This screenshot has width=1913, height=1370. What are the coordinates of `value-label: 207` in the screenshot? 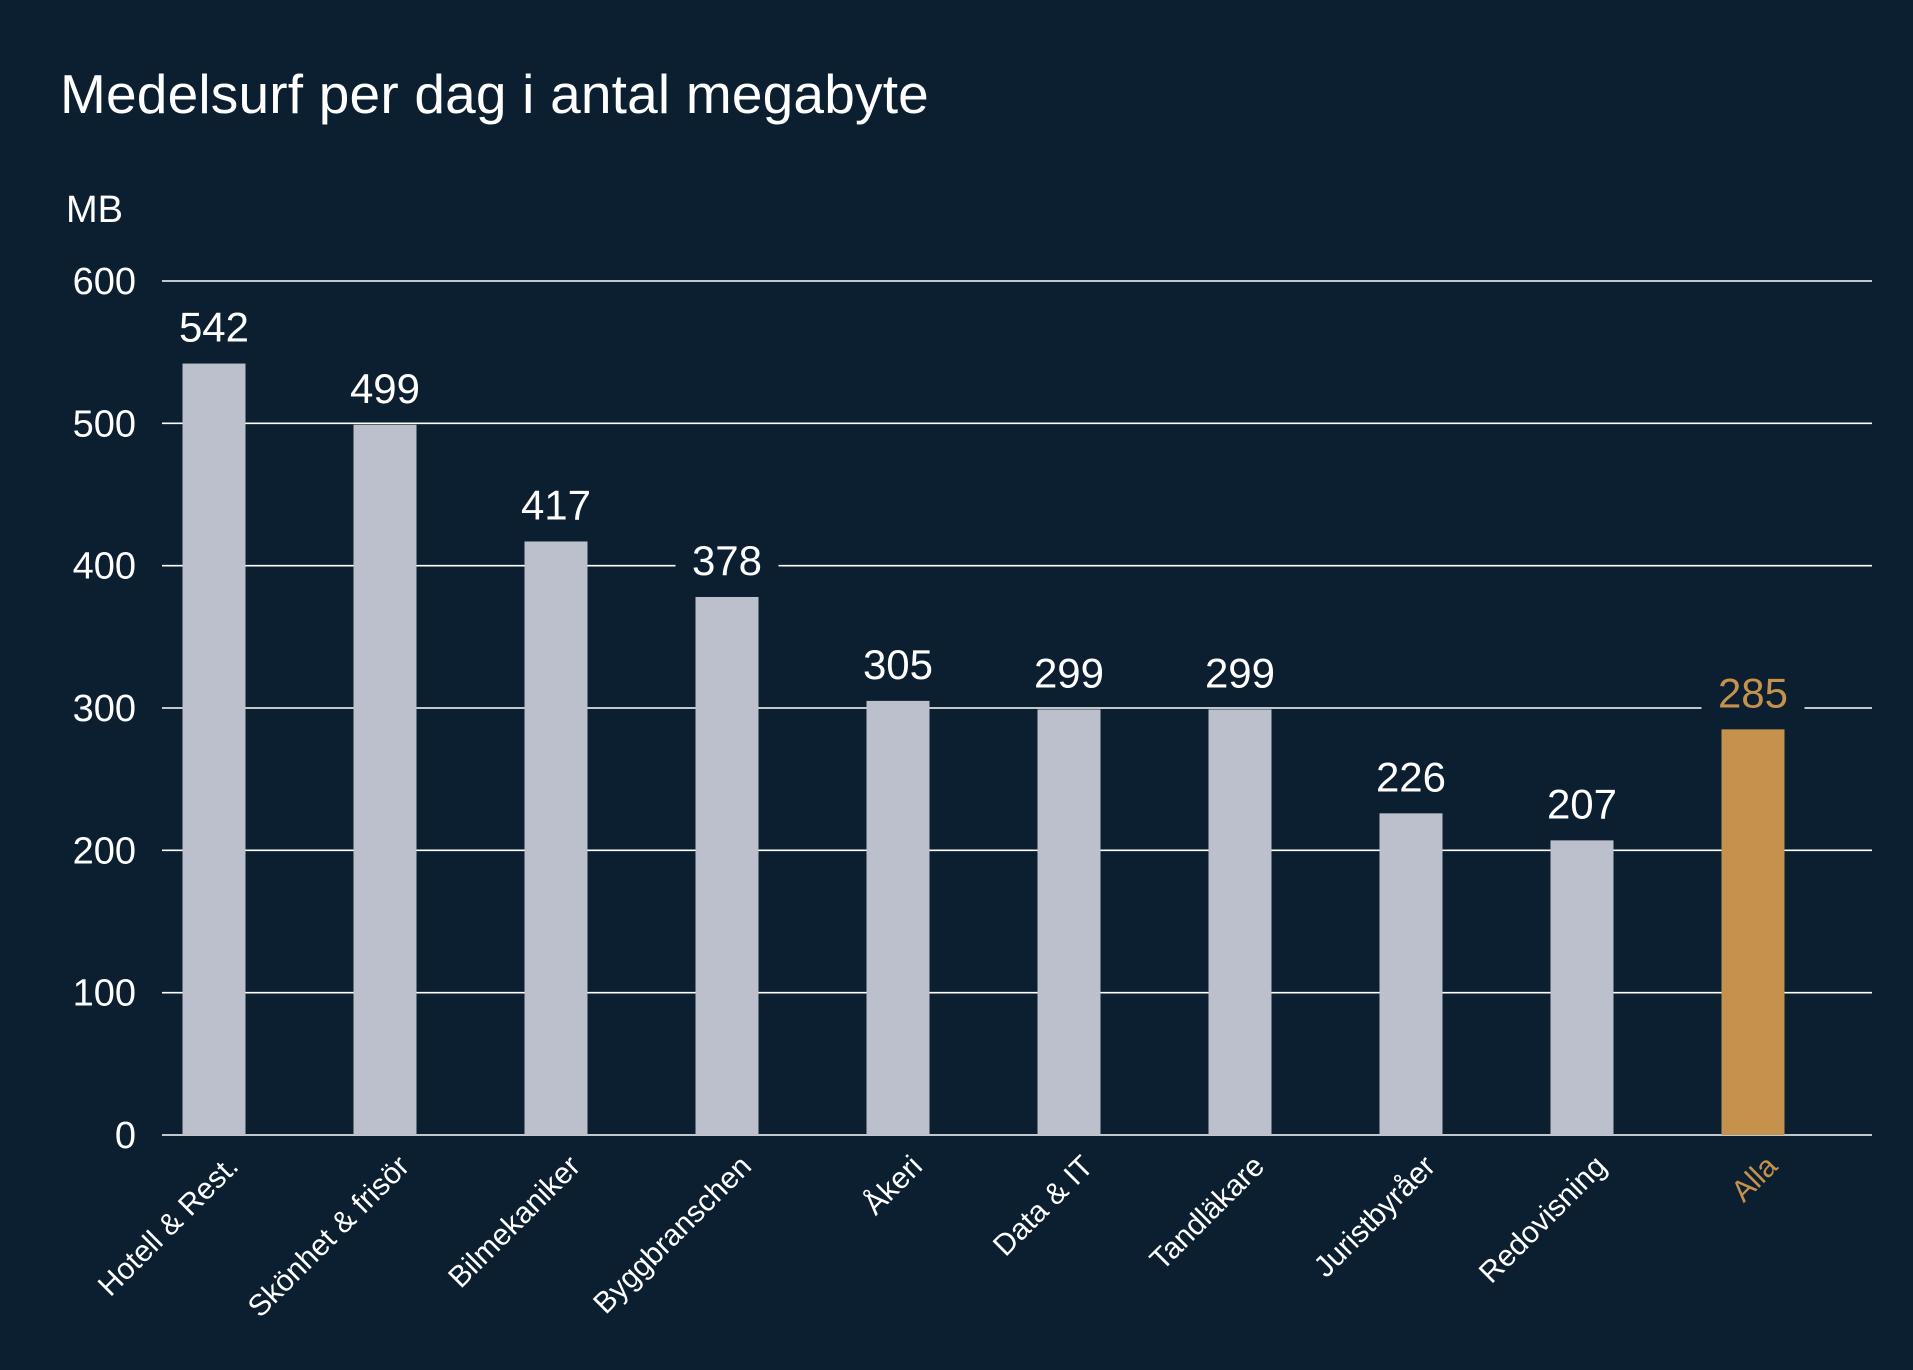 It's located at (1582, 803).